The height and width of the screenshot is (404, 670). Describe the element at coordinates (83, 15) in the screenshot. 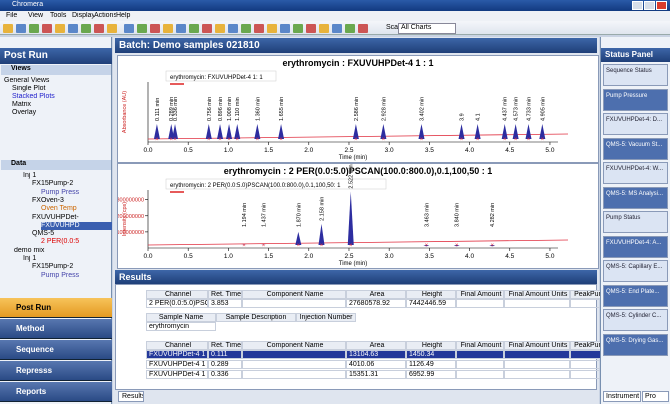

I see `menu-item: Display` at that location.